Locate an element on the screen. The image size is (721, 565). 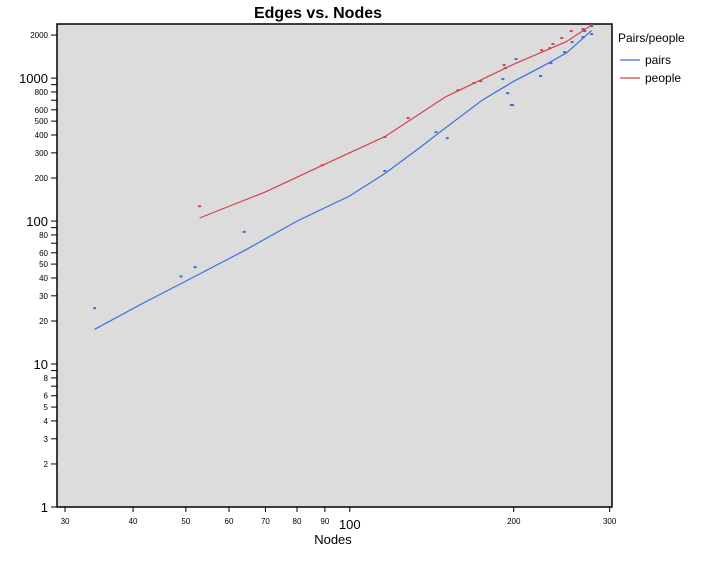
y-tick-label: 80 is located at coordinates (43, 235).